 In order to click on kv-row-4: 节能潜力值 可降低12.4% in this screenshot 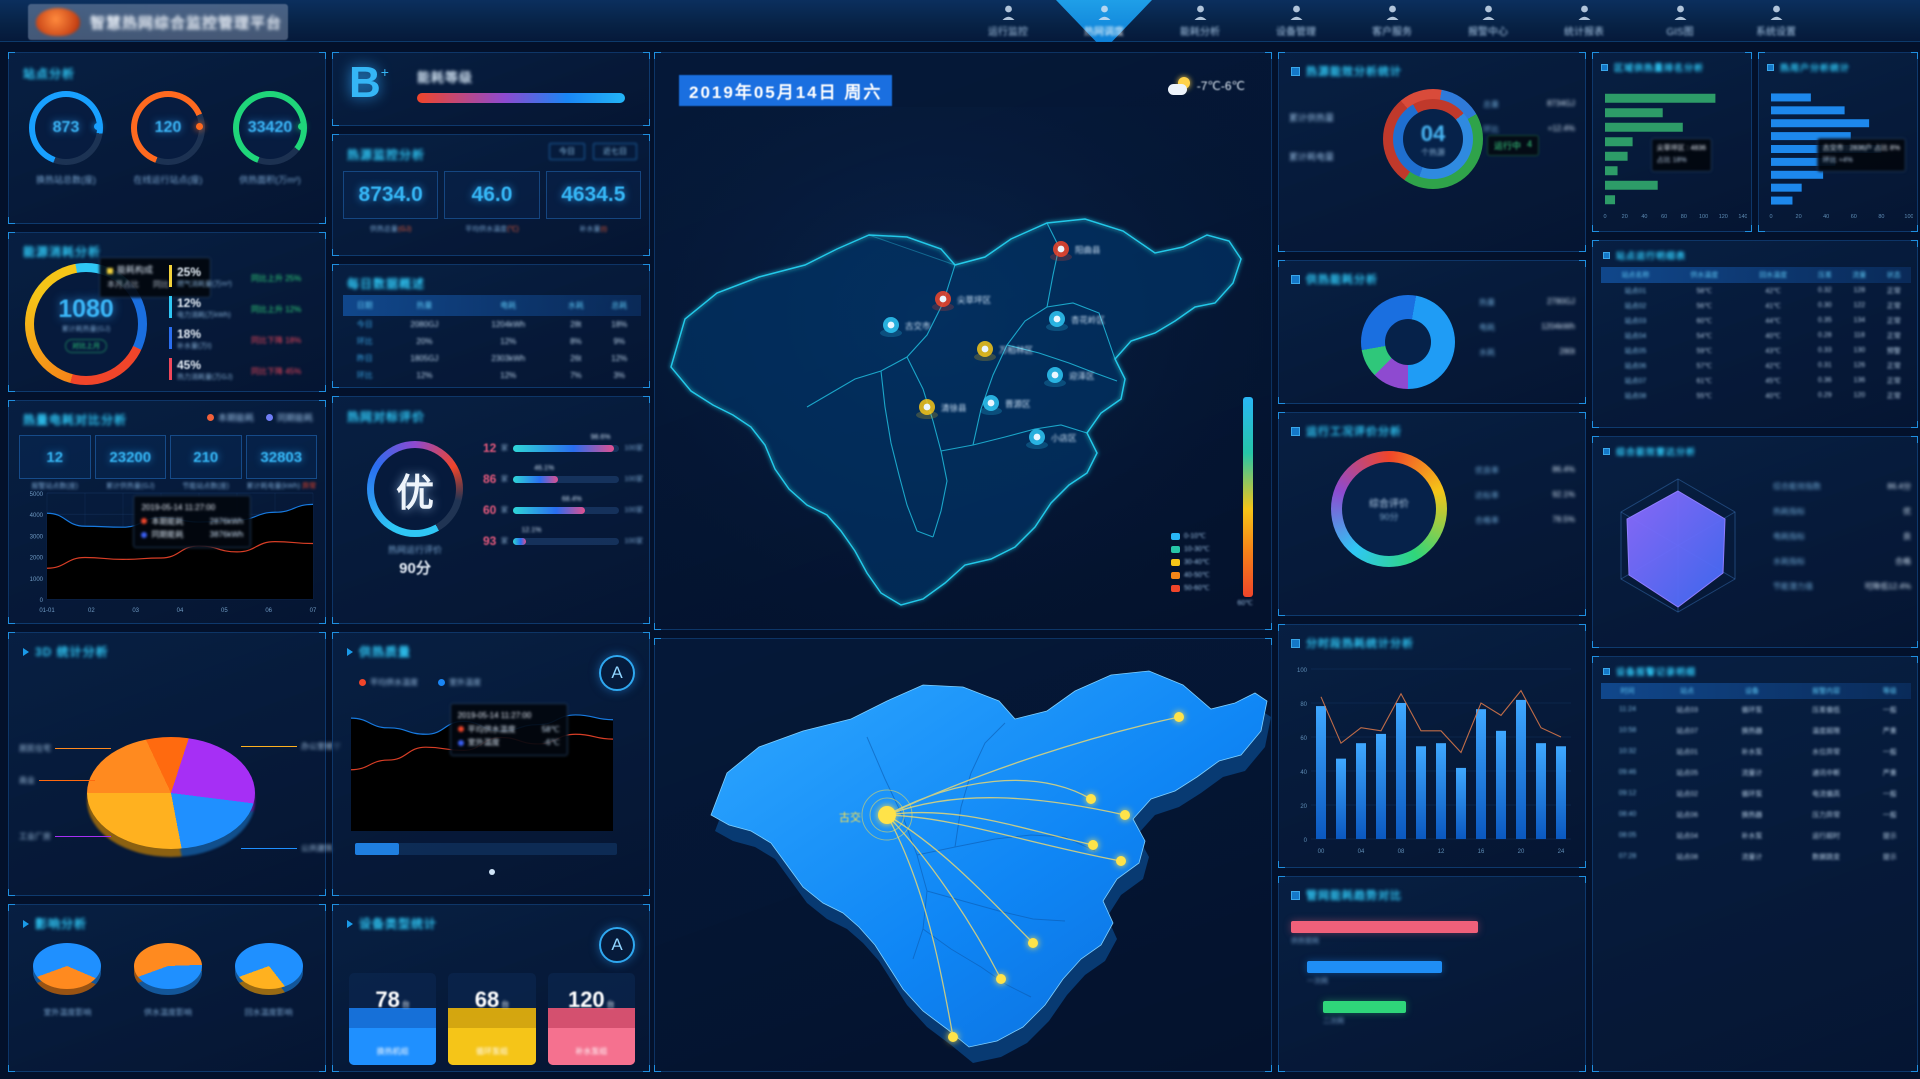, I will do `click(1842, 586)`.